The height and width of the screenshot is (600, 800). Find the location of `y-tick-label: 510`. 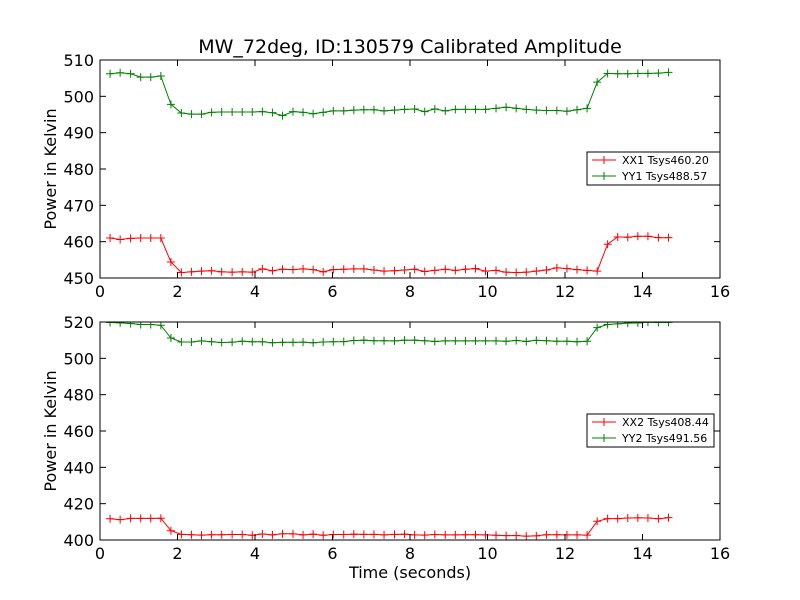

y-tick-label: 510 is located at coordinates (78, 60).